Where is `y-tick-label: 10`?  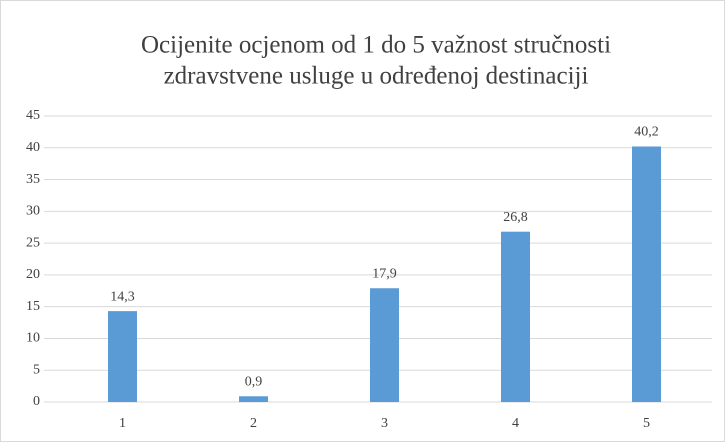 y-tick-label: 10 is located at coordinates (33, 338).